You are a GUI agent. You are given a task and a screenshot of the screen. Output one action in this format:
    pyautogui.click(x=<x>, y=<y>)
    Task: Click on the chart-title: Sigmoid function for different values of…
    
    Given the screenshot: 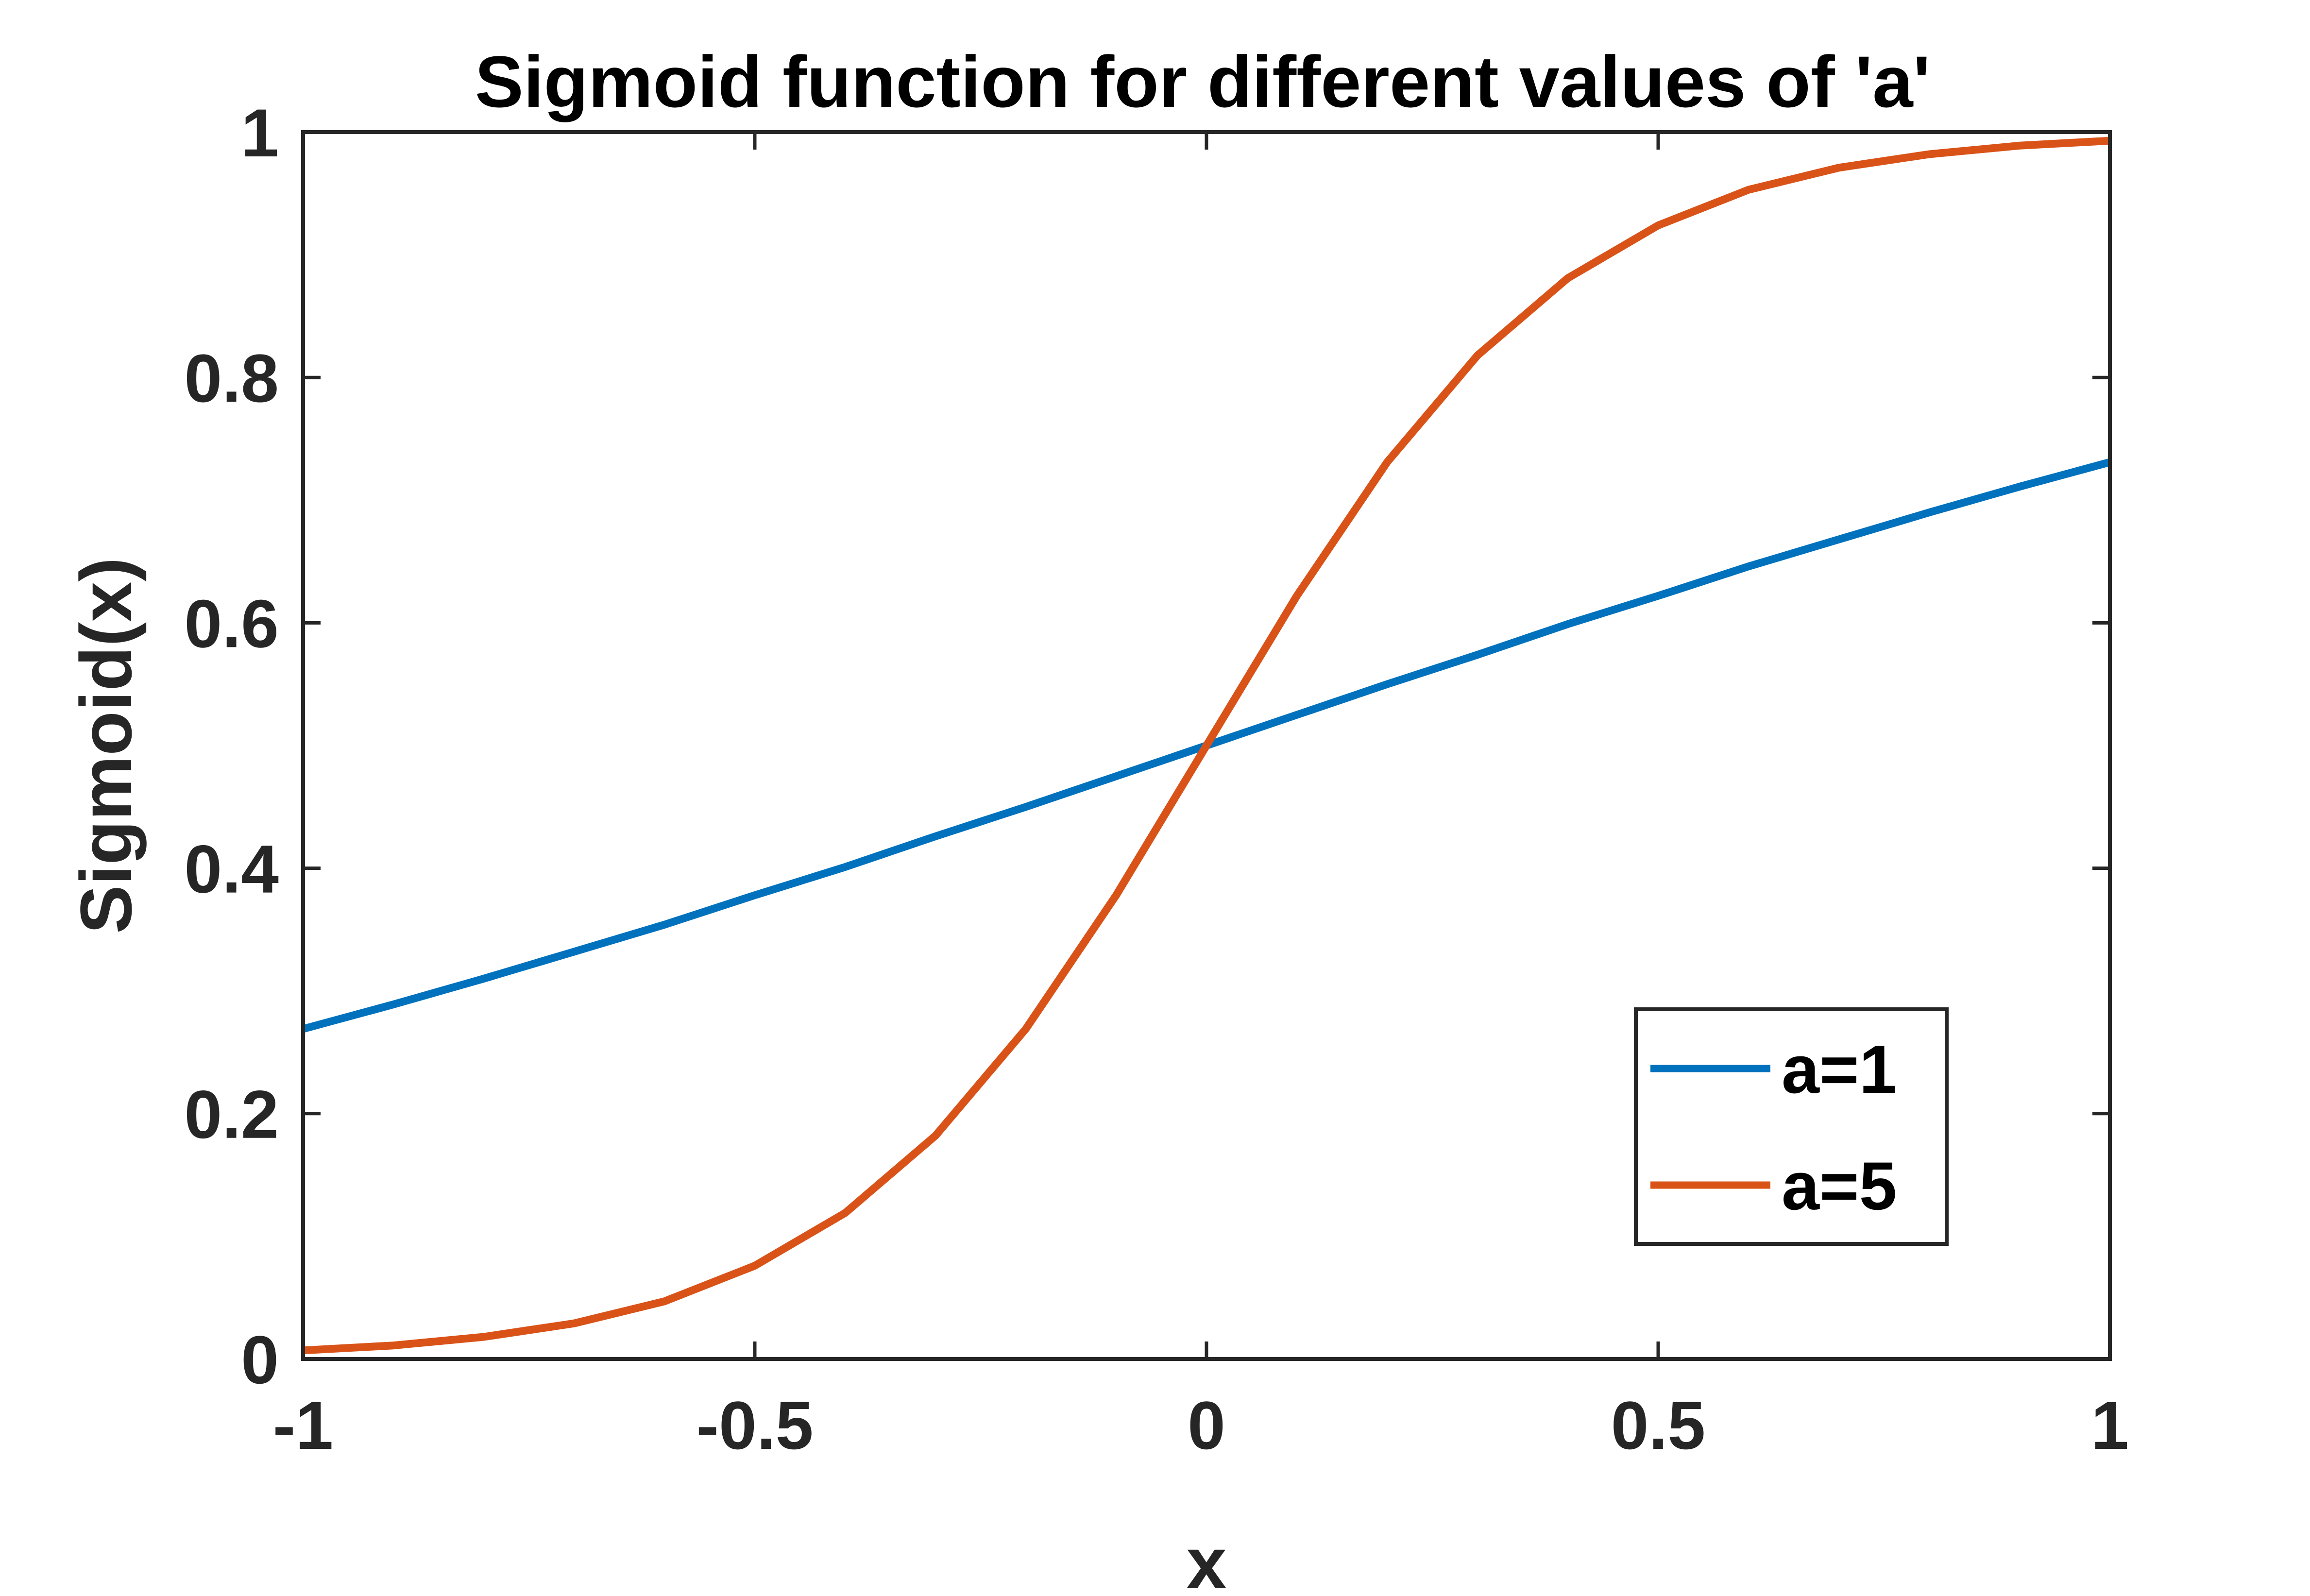 What is the action you would take?
    pyautogui.click(x=1202, y=82)
    